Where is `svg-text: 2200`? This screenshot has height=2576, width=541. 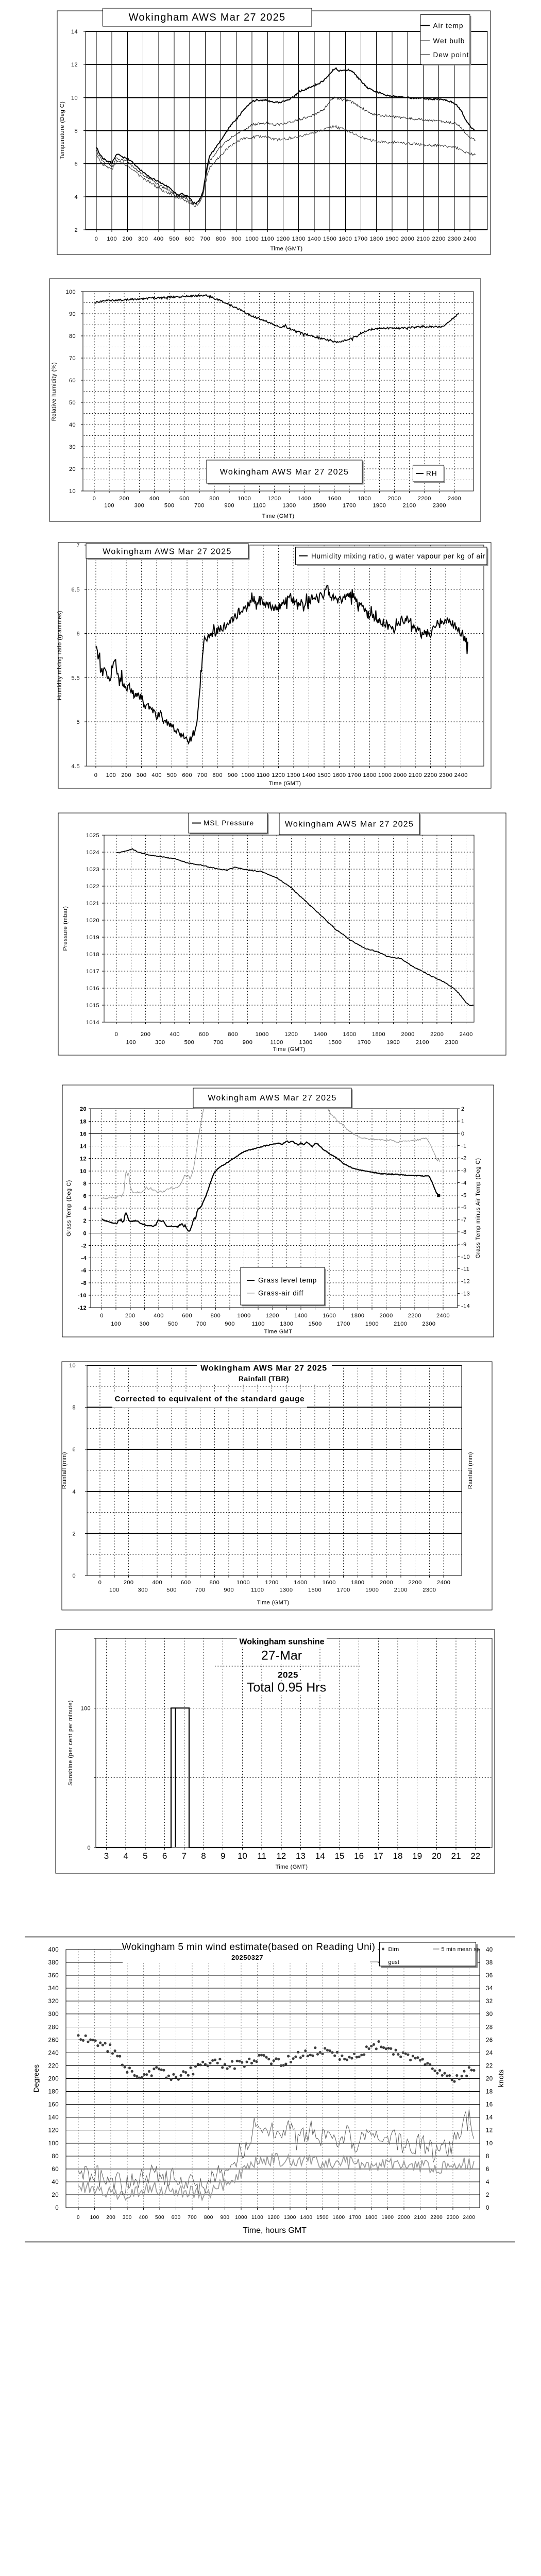 svg-text: 2200 is located at coordinates (415, 1316).